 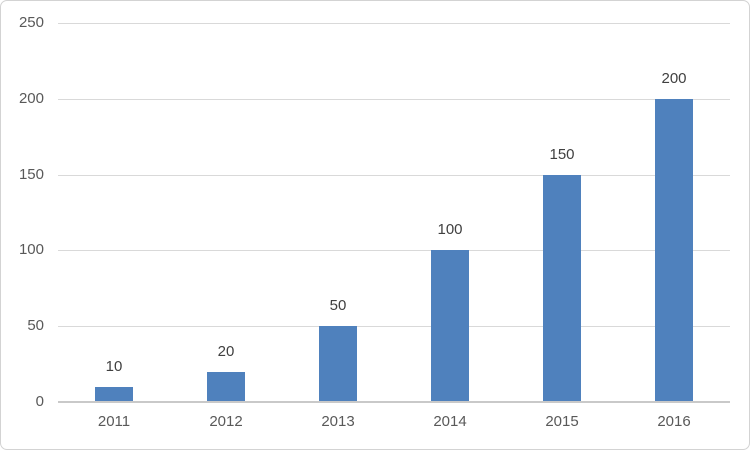 I want to click on bar-value-label-2016: 200, so click(x=674, y=78).